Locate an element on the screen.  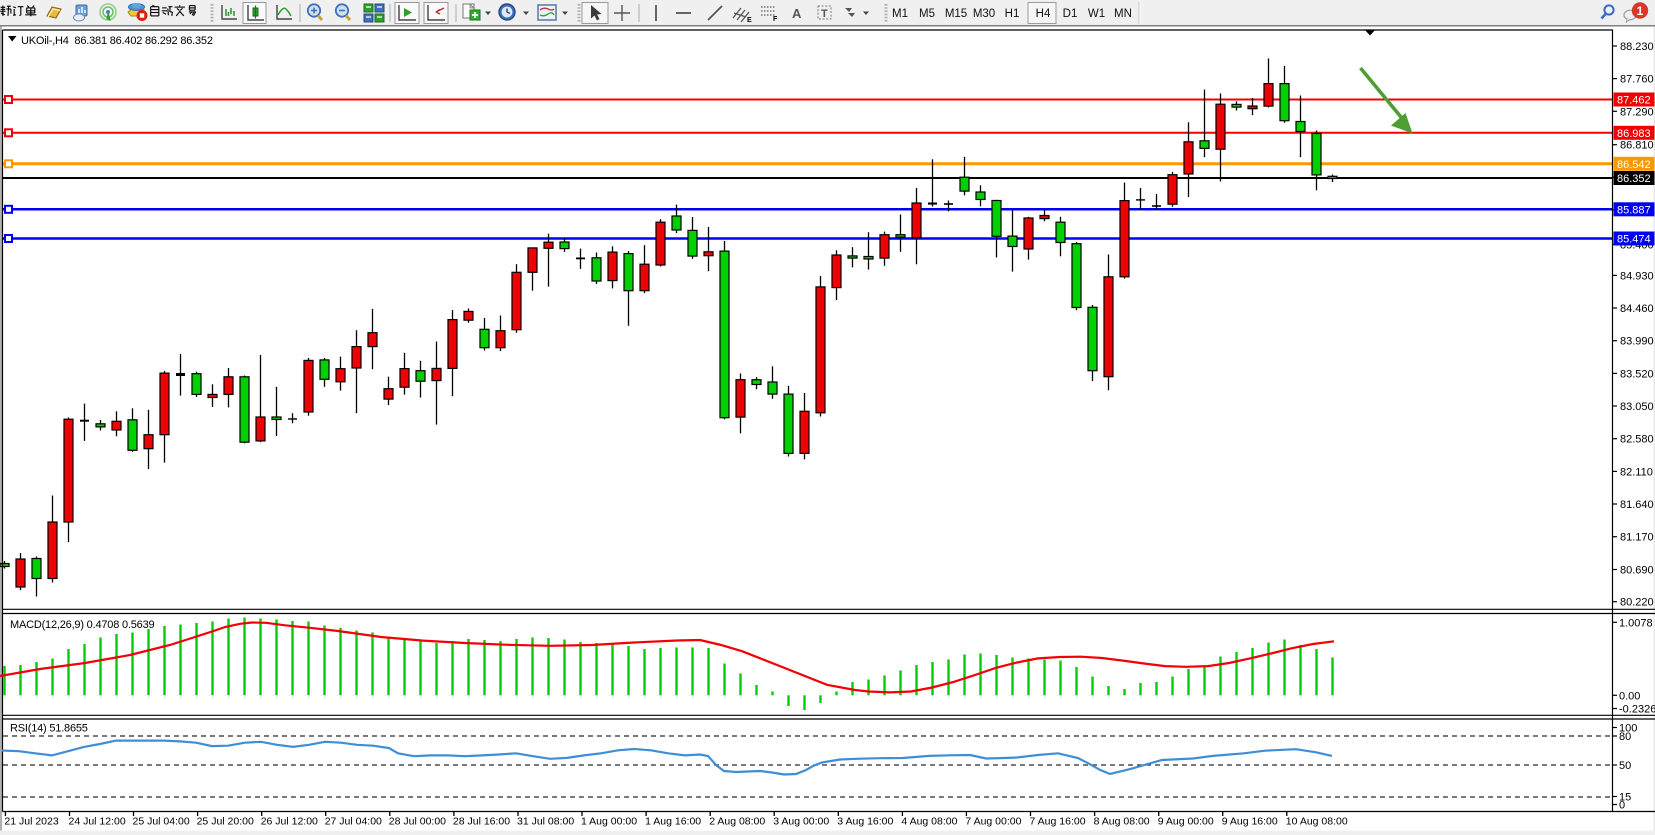
svg-text: 84.930 is located at coordinates (1637, 276).